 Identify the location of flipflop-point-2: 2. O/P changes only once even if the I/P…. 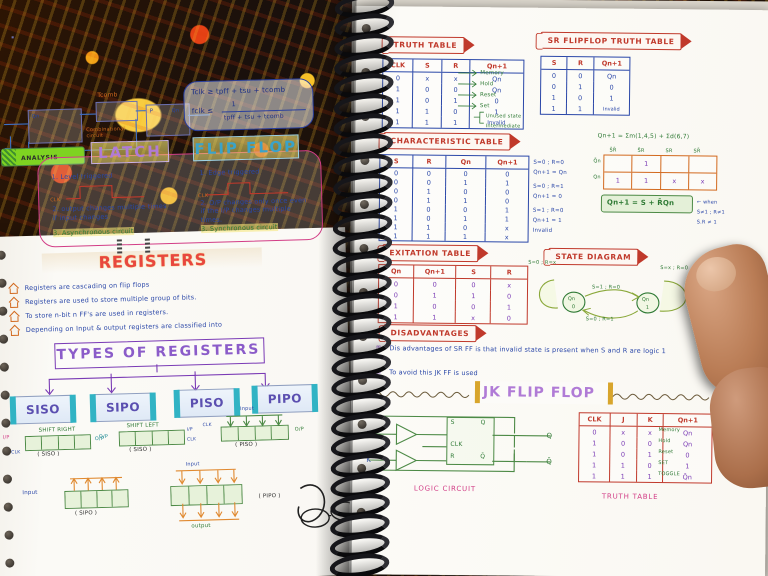
(253, 210).